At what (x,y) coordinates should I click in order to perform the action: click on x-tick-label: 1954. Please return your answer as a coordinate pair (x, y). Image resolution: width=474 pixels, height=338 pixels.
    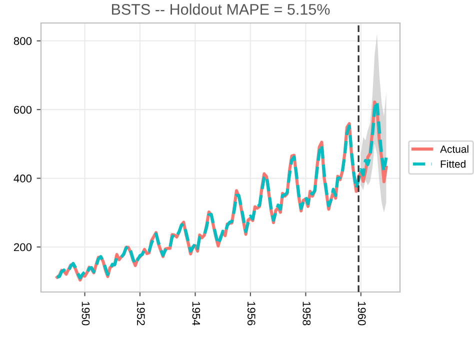
    Looking at the image, I should click on (196, 314).